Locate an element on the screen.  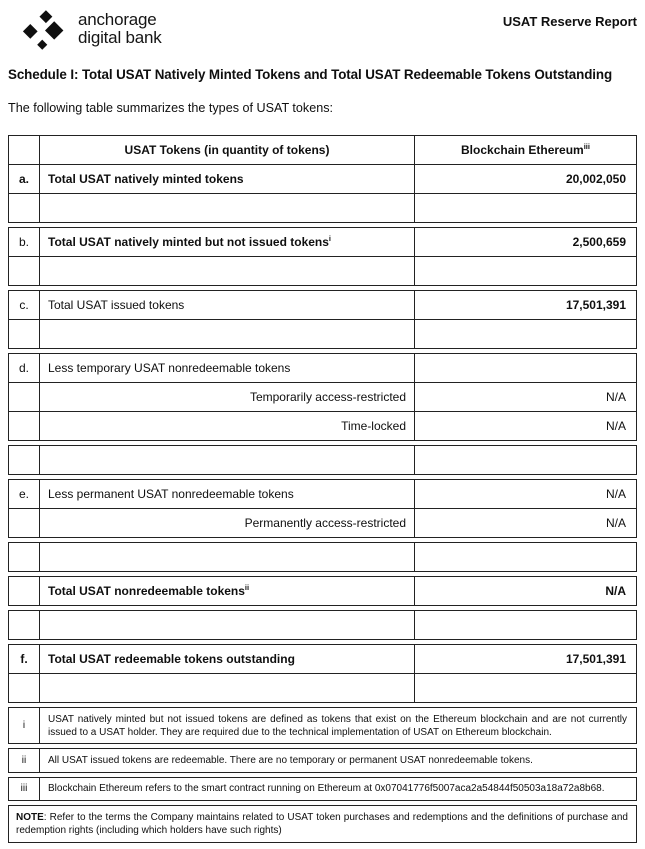
group-total-nonredeemable: Total USAT nonredeemable tokensii N/A is located at coordinates (322, 591).